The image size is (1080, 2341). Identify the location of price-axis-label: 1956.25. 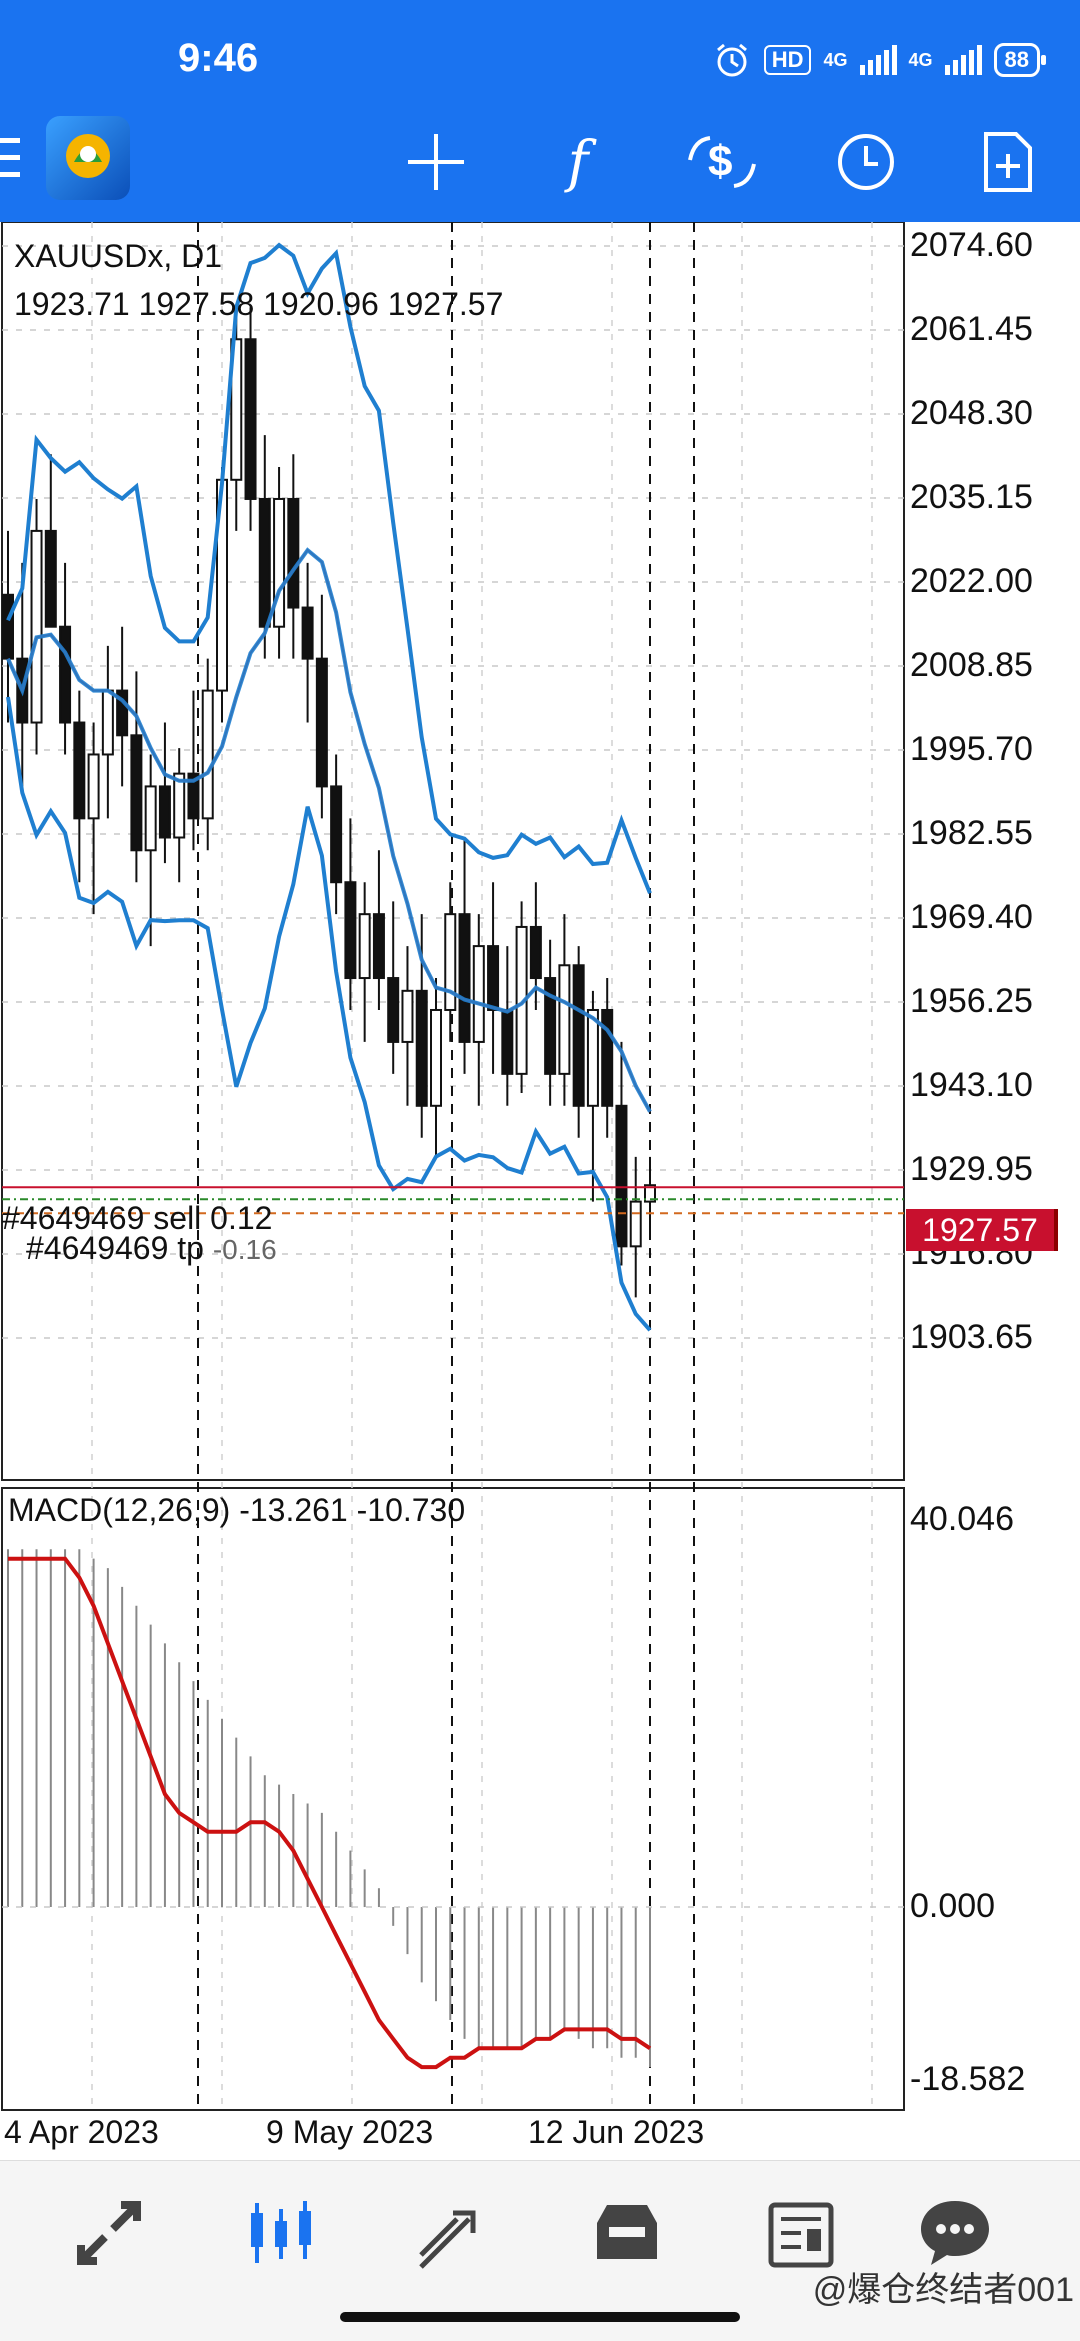
(971, 1001).